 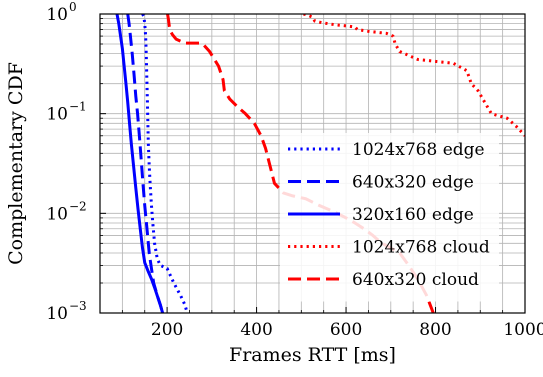 I want to click on x-tick-label: 200, so click(x=167, y=330).